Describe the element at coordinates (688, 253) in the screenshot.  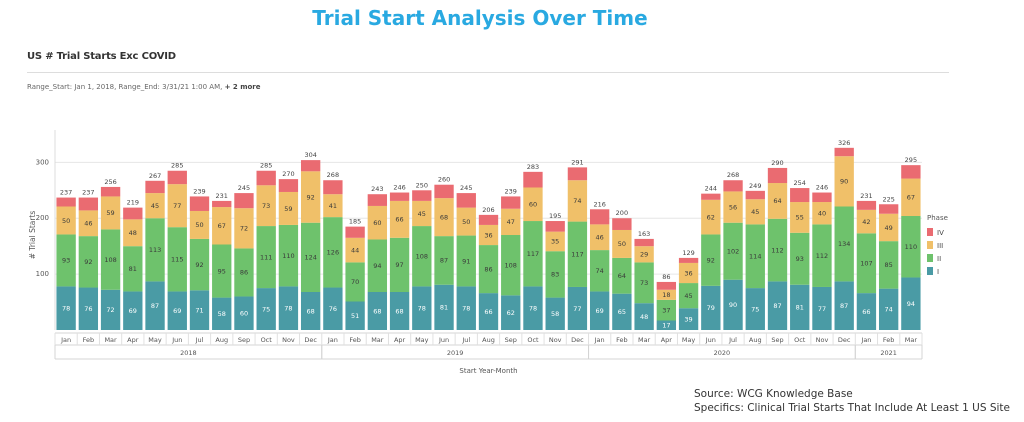
I see `total-label: 129` at that location.